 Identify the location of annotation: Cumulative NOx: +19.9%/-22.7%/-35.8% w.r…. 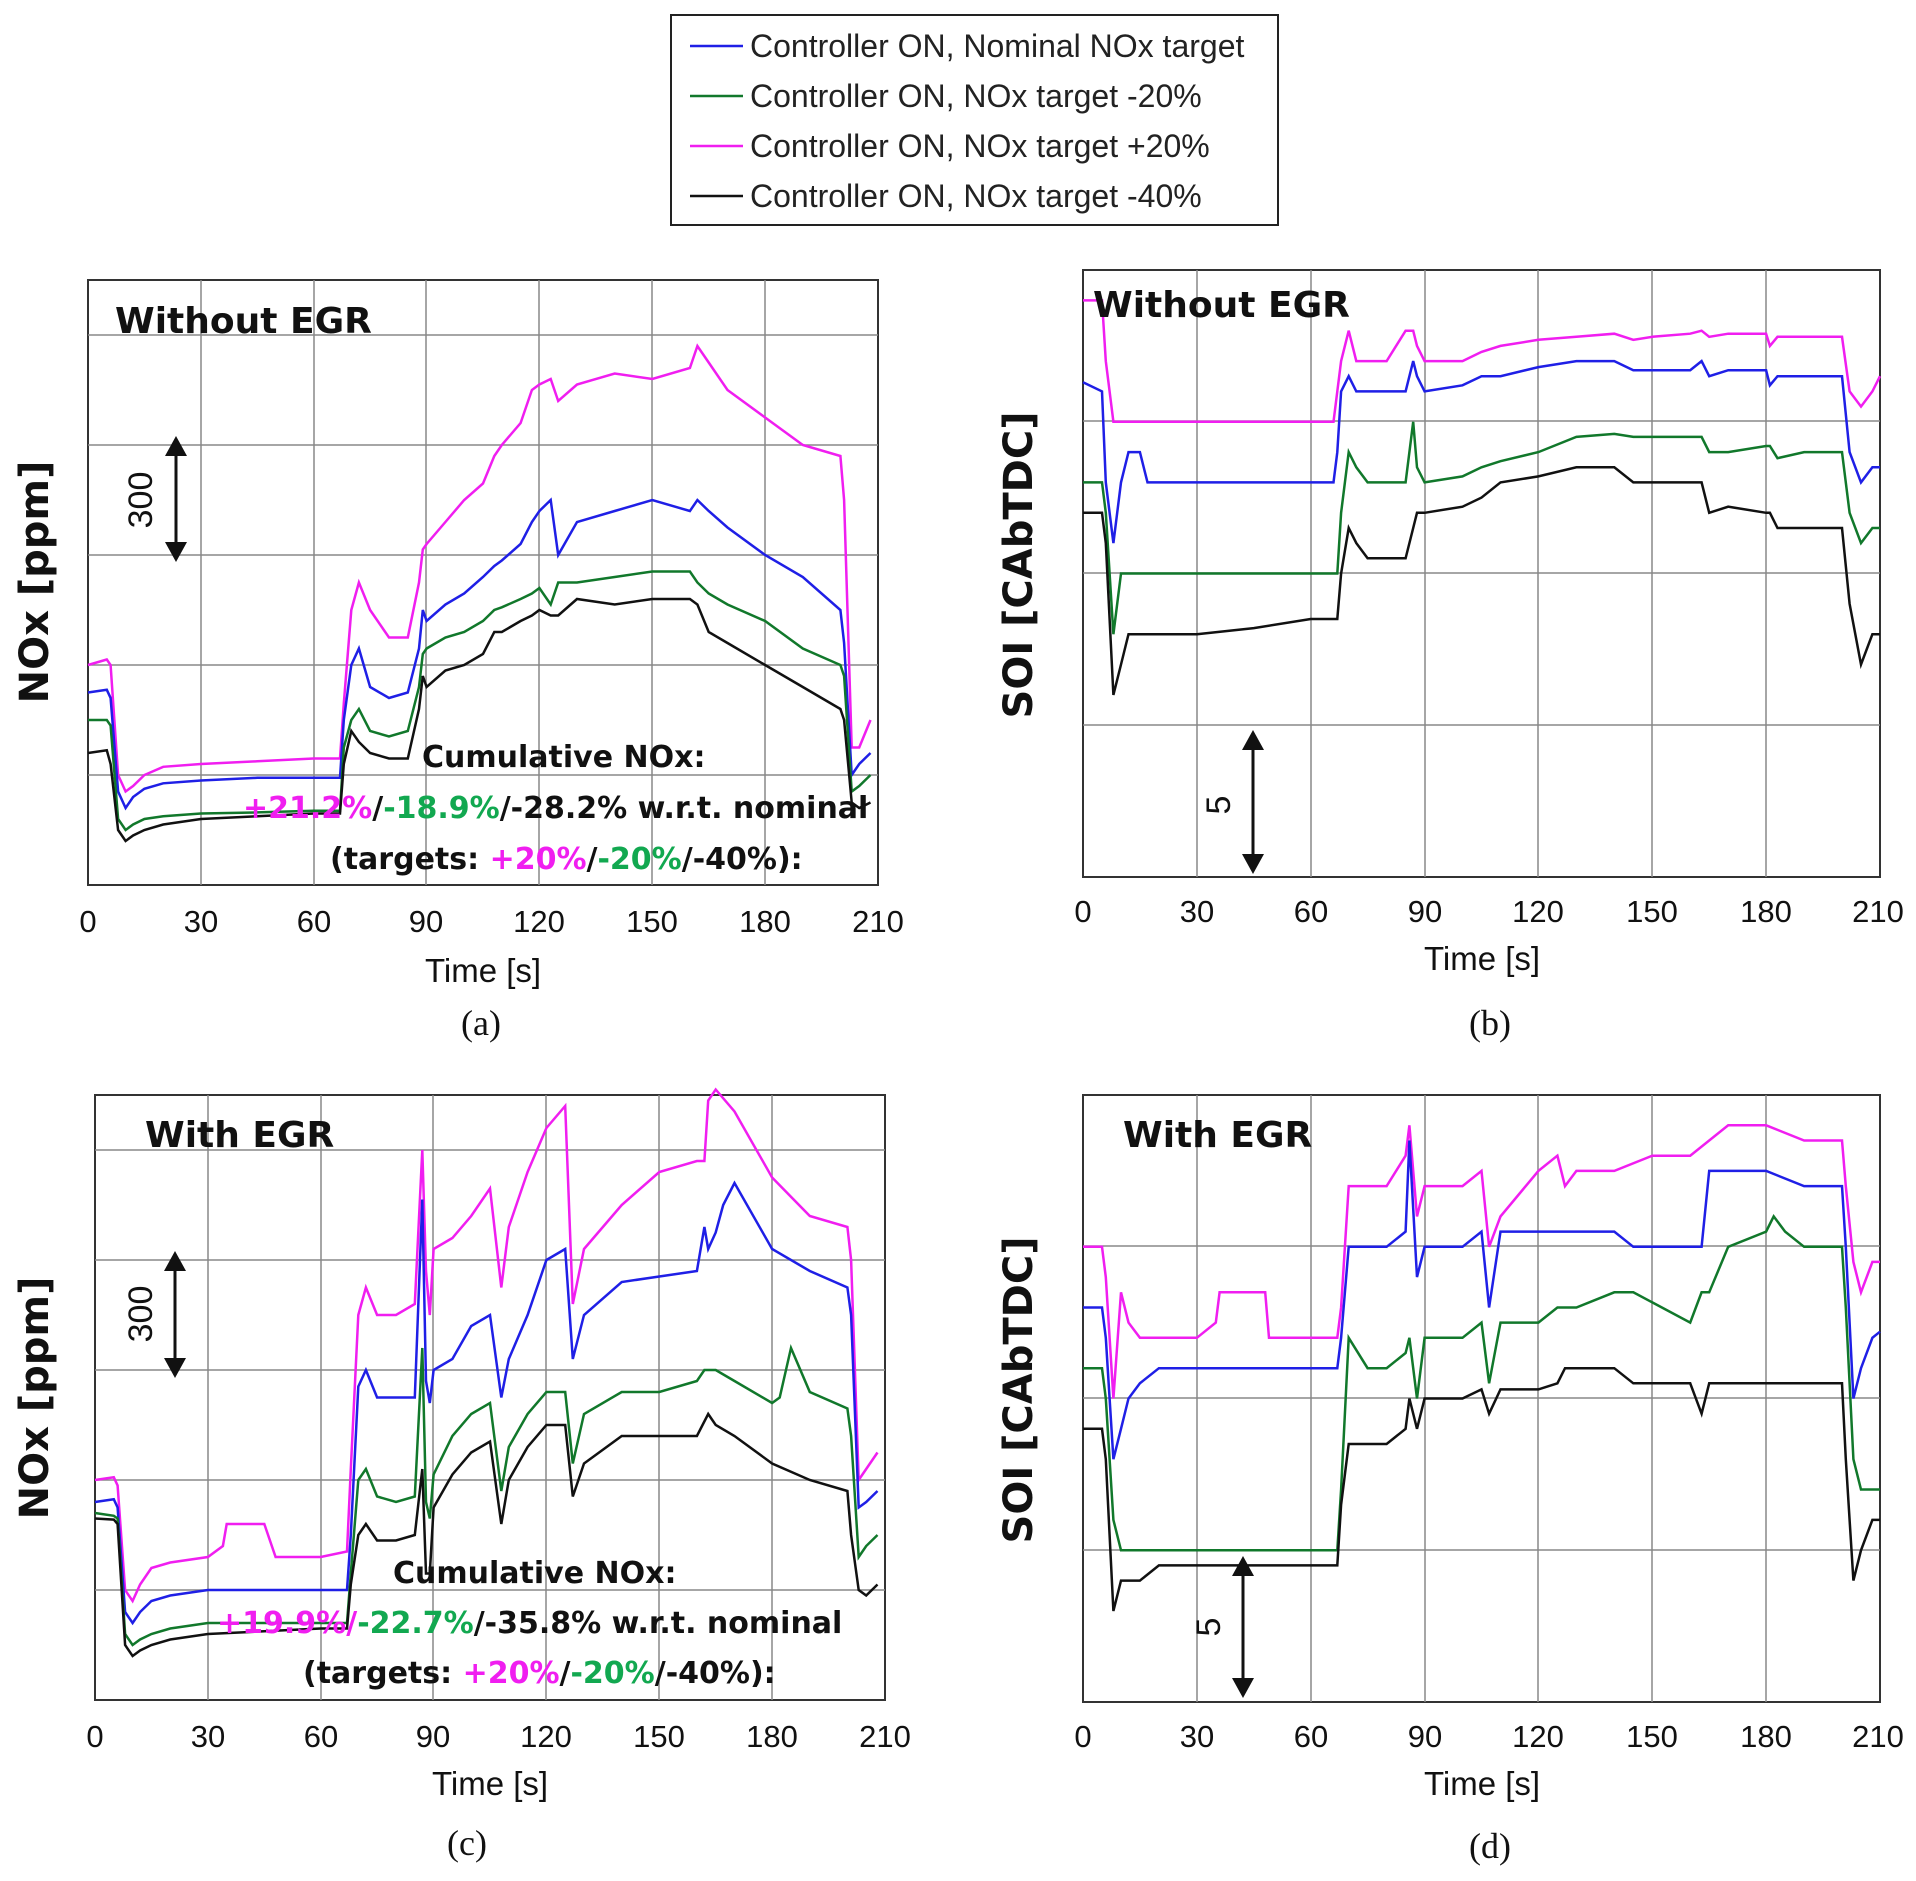
(529, 1623).